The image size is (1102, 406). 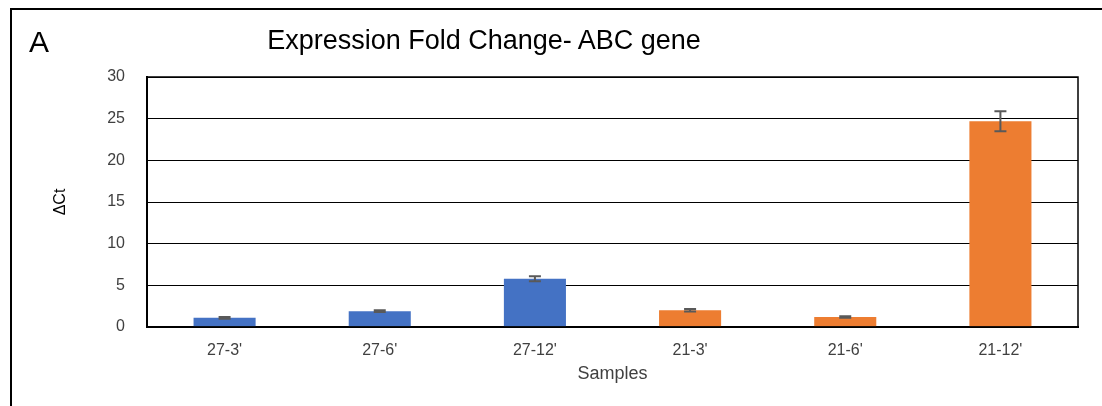 What do you see at coordinates (845, 350) in the screenshot?
I see `x-tick-label: 21-6'` at bounding box center [845, 350].